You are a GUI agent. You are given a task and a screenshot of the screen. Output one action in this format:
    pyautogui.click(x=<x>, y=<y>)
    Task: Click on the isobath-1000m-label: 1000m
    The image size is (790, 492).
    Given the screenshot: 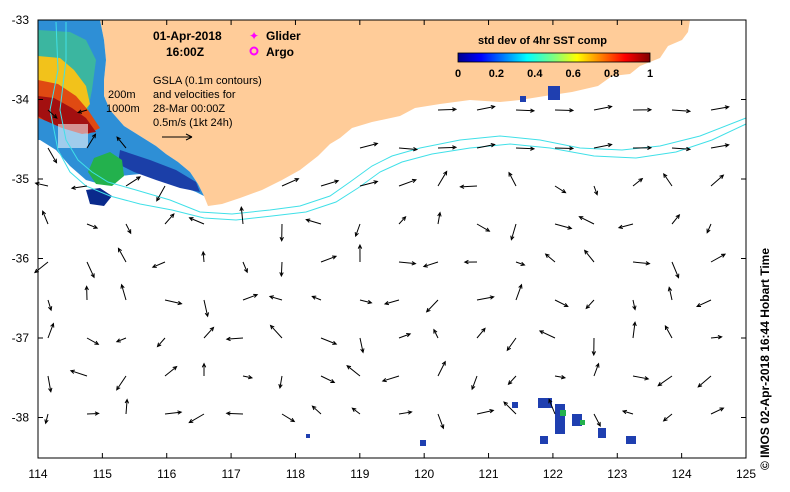 What is the action you would take?
    pyautogui.click(x=123, y=109)
    